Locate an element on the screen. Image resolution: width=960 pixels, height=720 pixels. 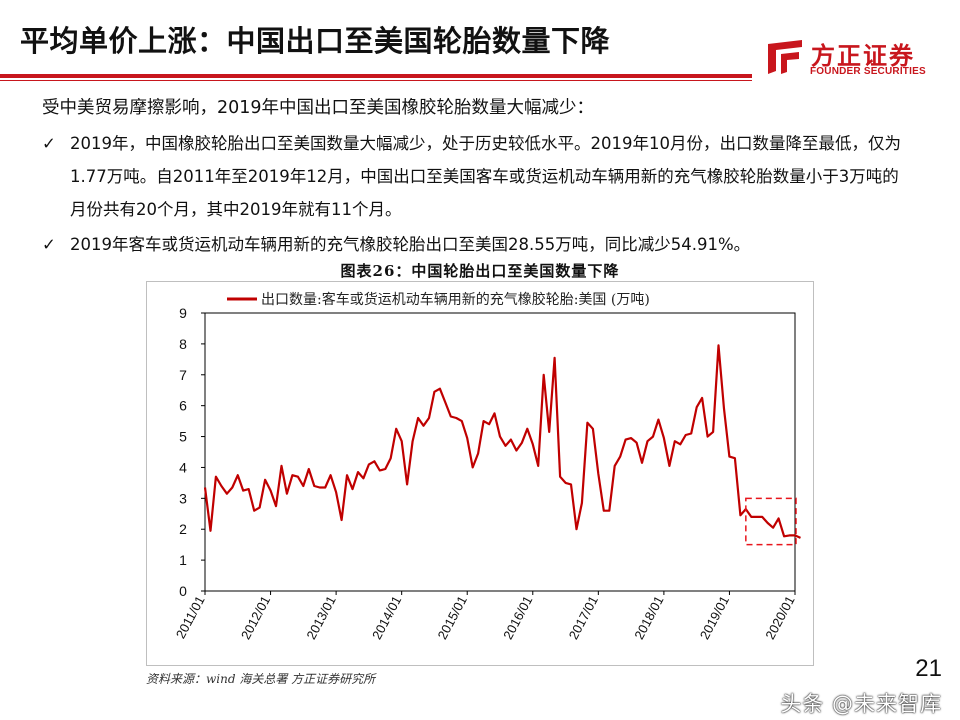
watermark: 头条 @未来智库 is located at coordinates (861, 704).